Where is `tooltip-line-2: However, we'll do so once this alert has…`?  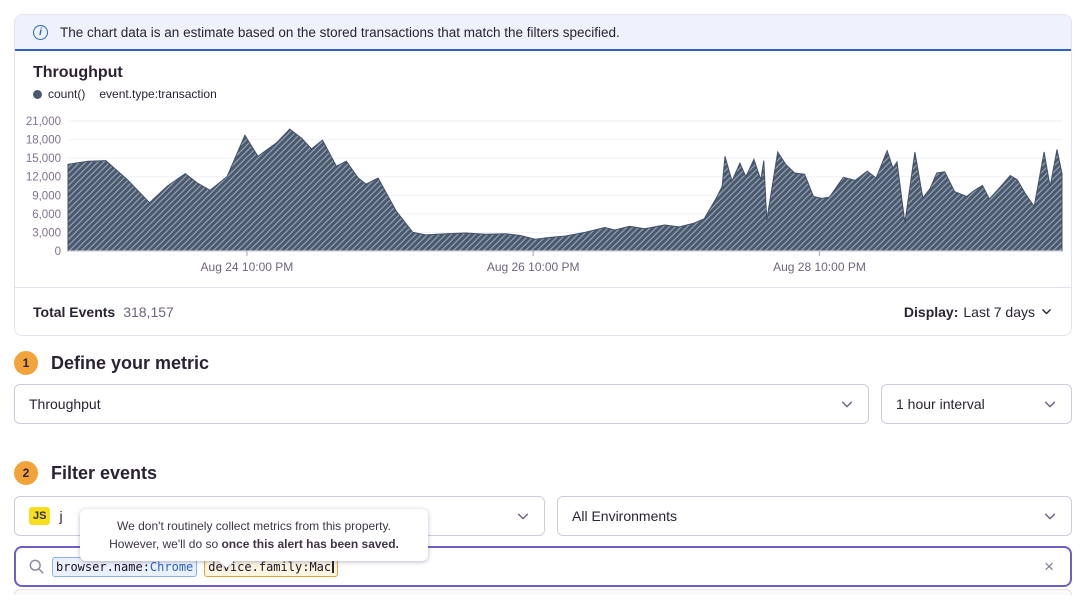 tooltip-line-2: However, we'll do so once this alert has… is located at coordinates (254, 544).